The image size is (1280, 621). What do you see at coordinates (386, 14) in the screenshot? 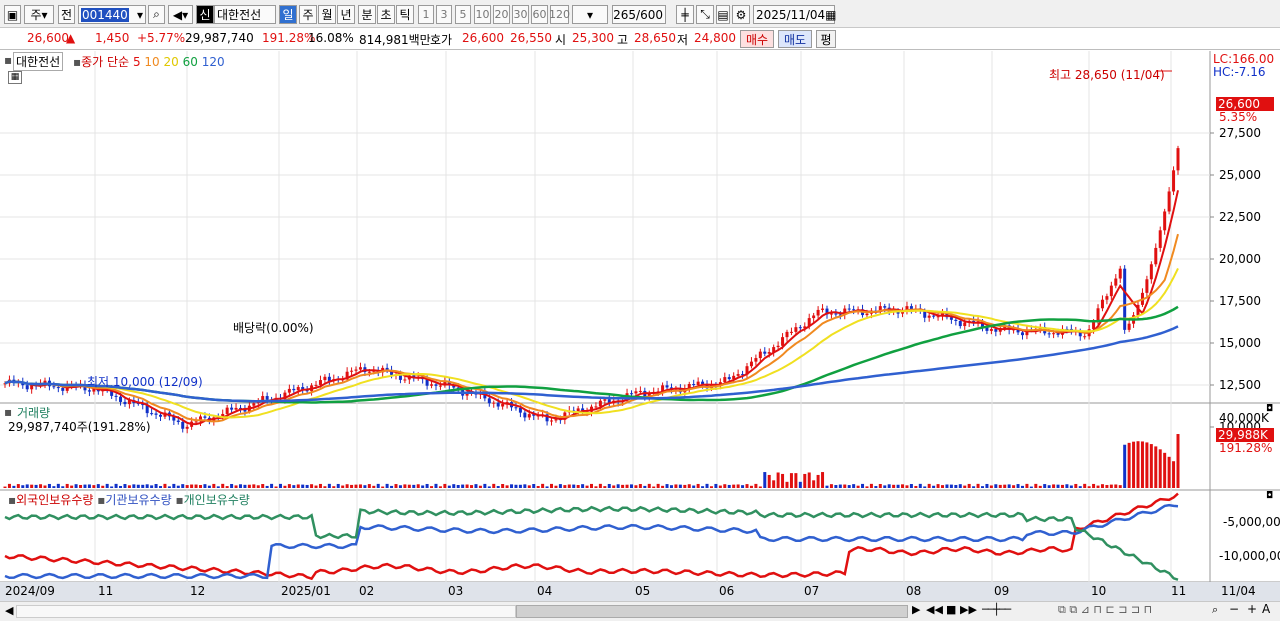
I see `period-tab: 초` at bounding box center [386, 14].